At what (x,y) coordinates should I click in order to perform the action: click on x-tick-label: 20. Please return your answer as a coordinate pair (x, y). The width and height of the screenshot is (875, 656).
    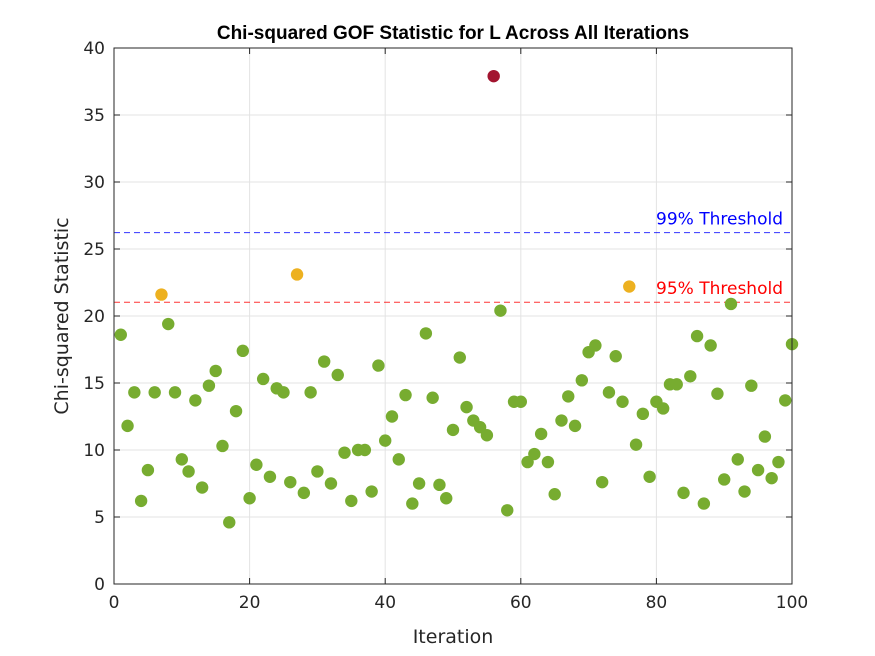
    Looking at the image, I should click on (250, 603).